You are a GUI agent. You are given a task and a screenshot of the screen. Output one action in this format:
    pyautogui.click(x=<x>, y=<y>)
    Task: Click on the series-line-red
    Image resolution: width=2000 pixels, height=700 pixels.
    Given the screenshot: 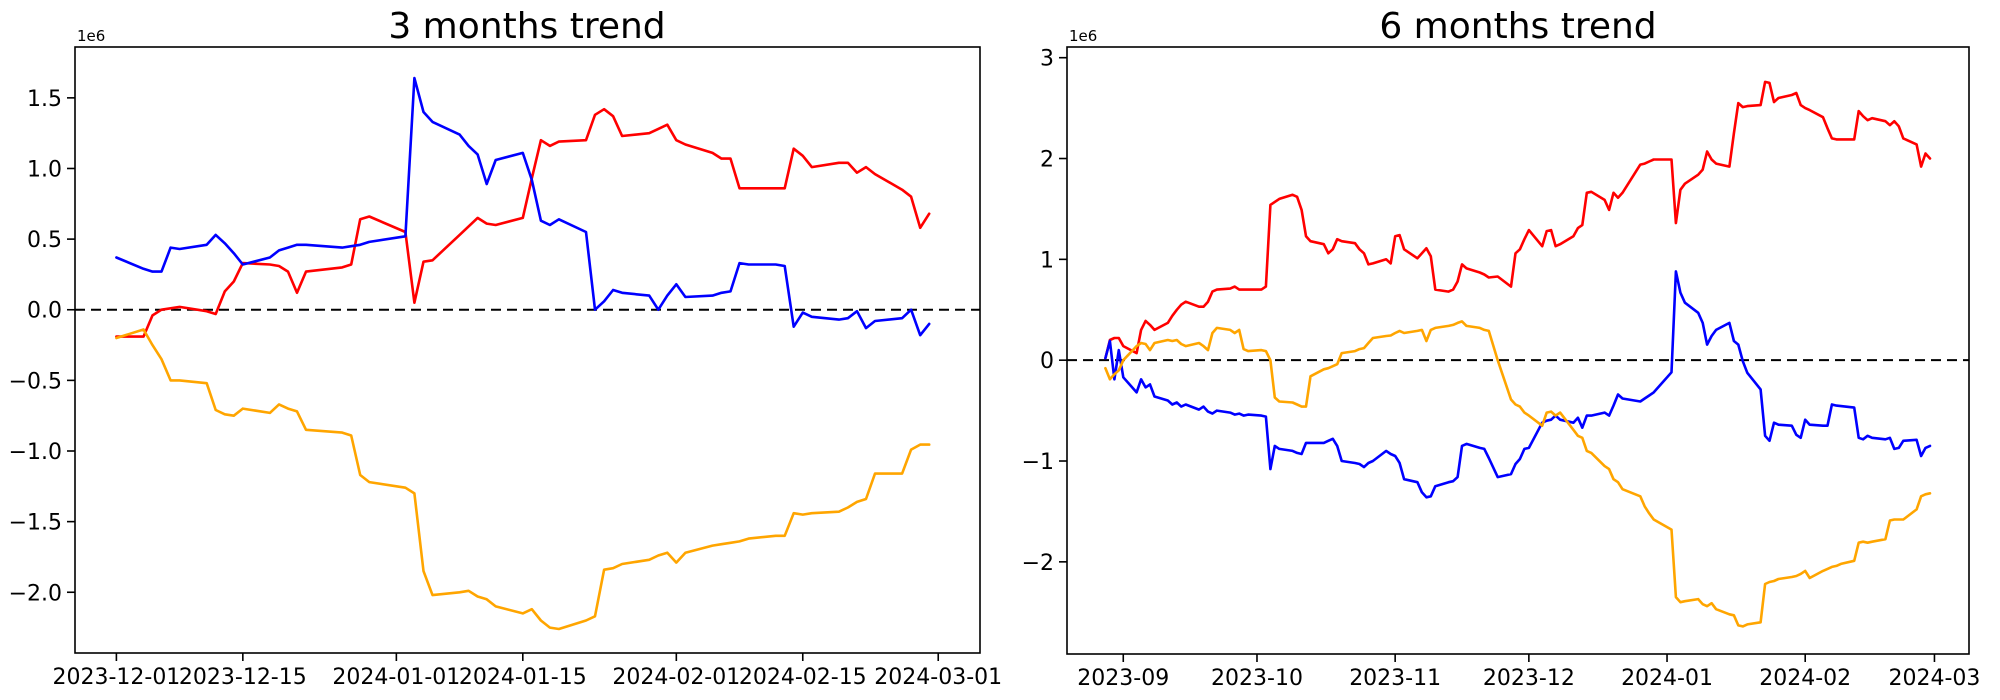 What is the action you would take?
    pyautogui.click(x=523, y=222)
    